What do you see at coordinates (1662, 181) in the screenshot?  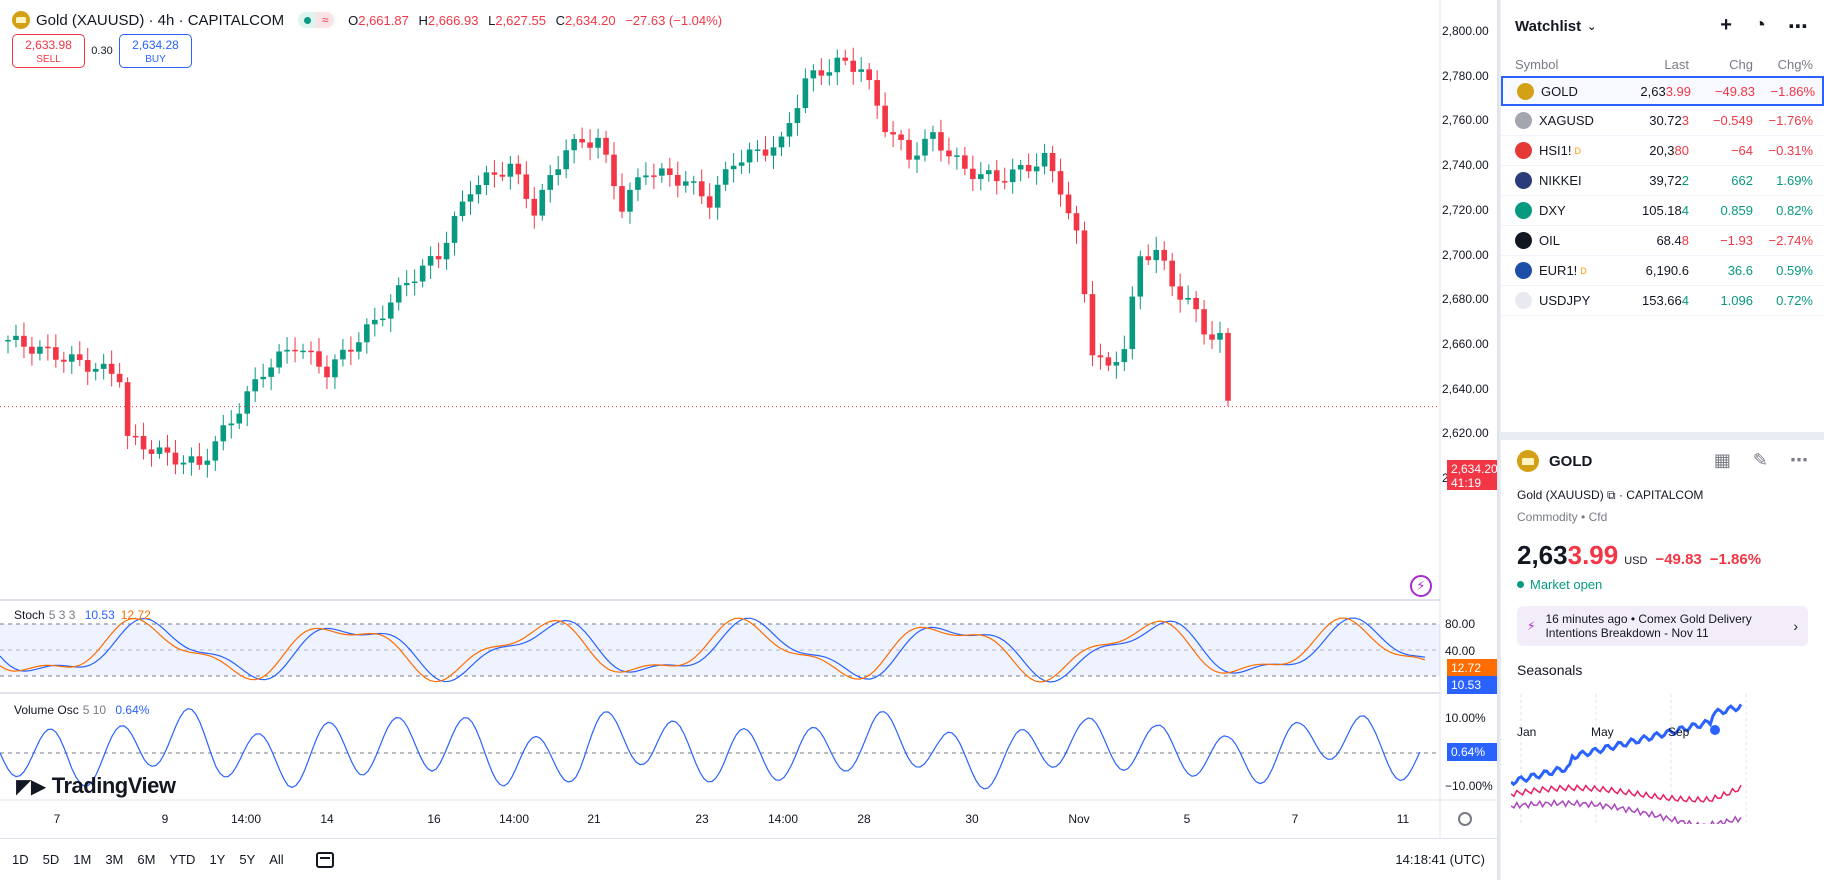 I see `watchlist-row-nikkei: NIKKEI 39,722 662 1.69%` at bounding box center [1662, 181].